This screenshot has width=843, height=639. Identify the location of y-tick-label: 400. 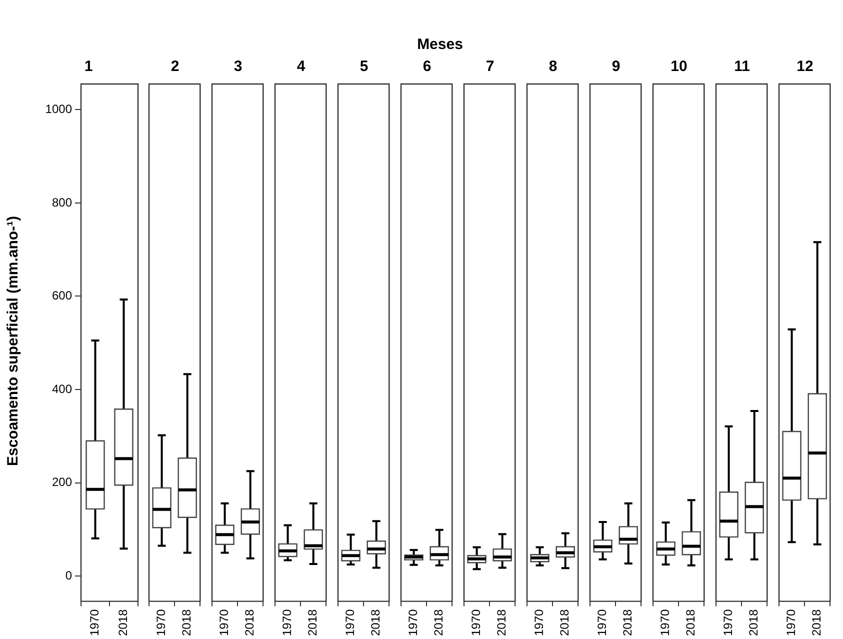
(62, 389).